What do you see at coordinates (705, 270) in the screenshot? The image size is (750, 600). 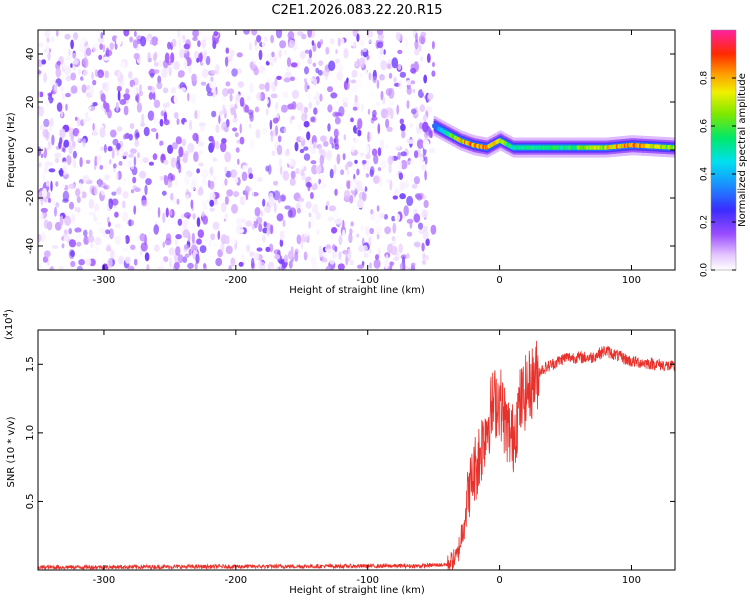 I see `colorbar-tick-label: 0.0` at bounding box center [705, 270].